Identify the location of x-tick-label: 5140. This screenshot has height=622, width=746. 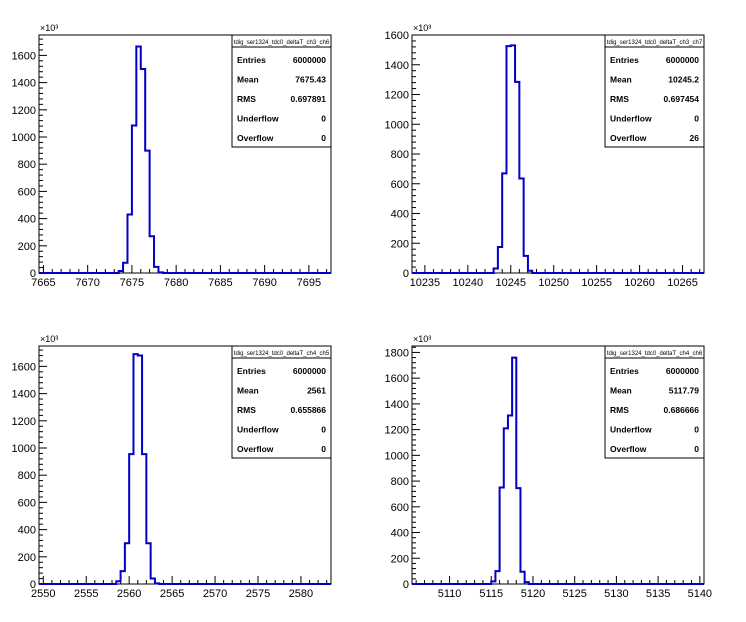
(700, 594).